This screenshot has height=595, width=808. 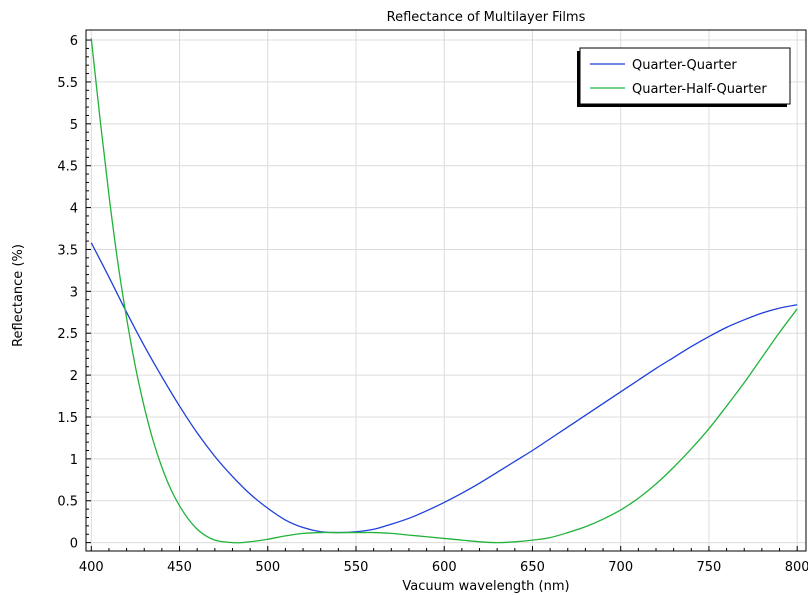 I want to click on y-tick-label: 2.5, so click(x=67, y=334).